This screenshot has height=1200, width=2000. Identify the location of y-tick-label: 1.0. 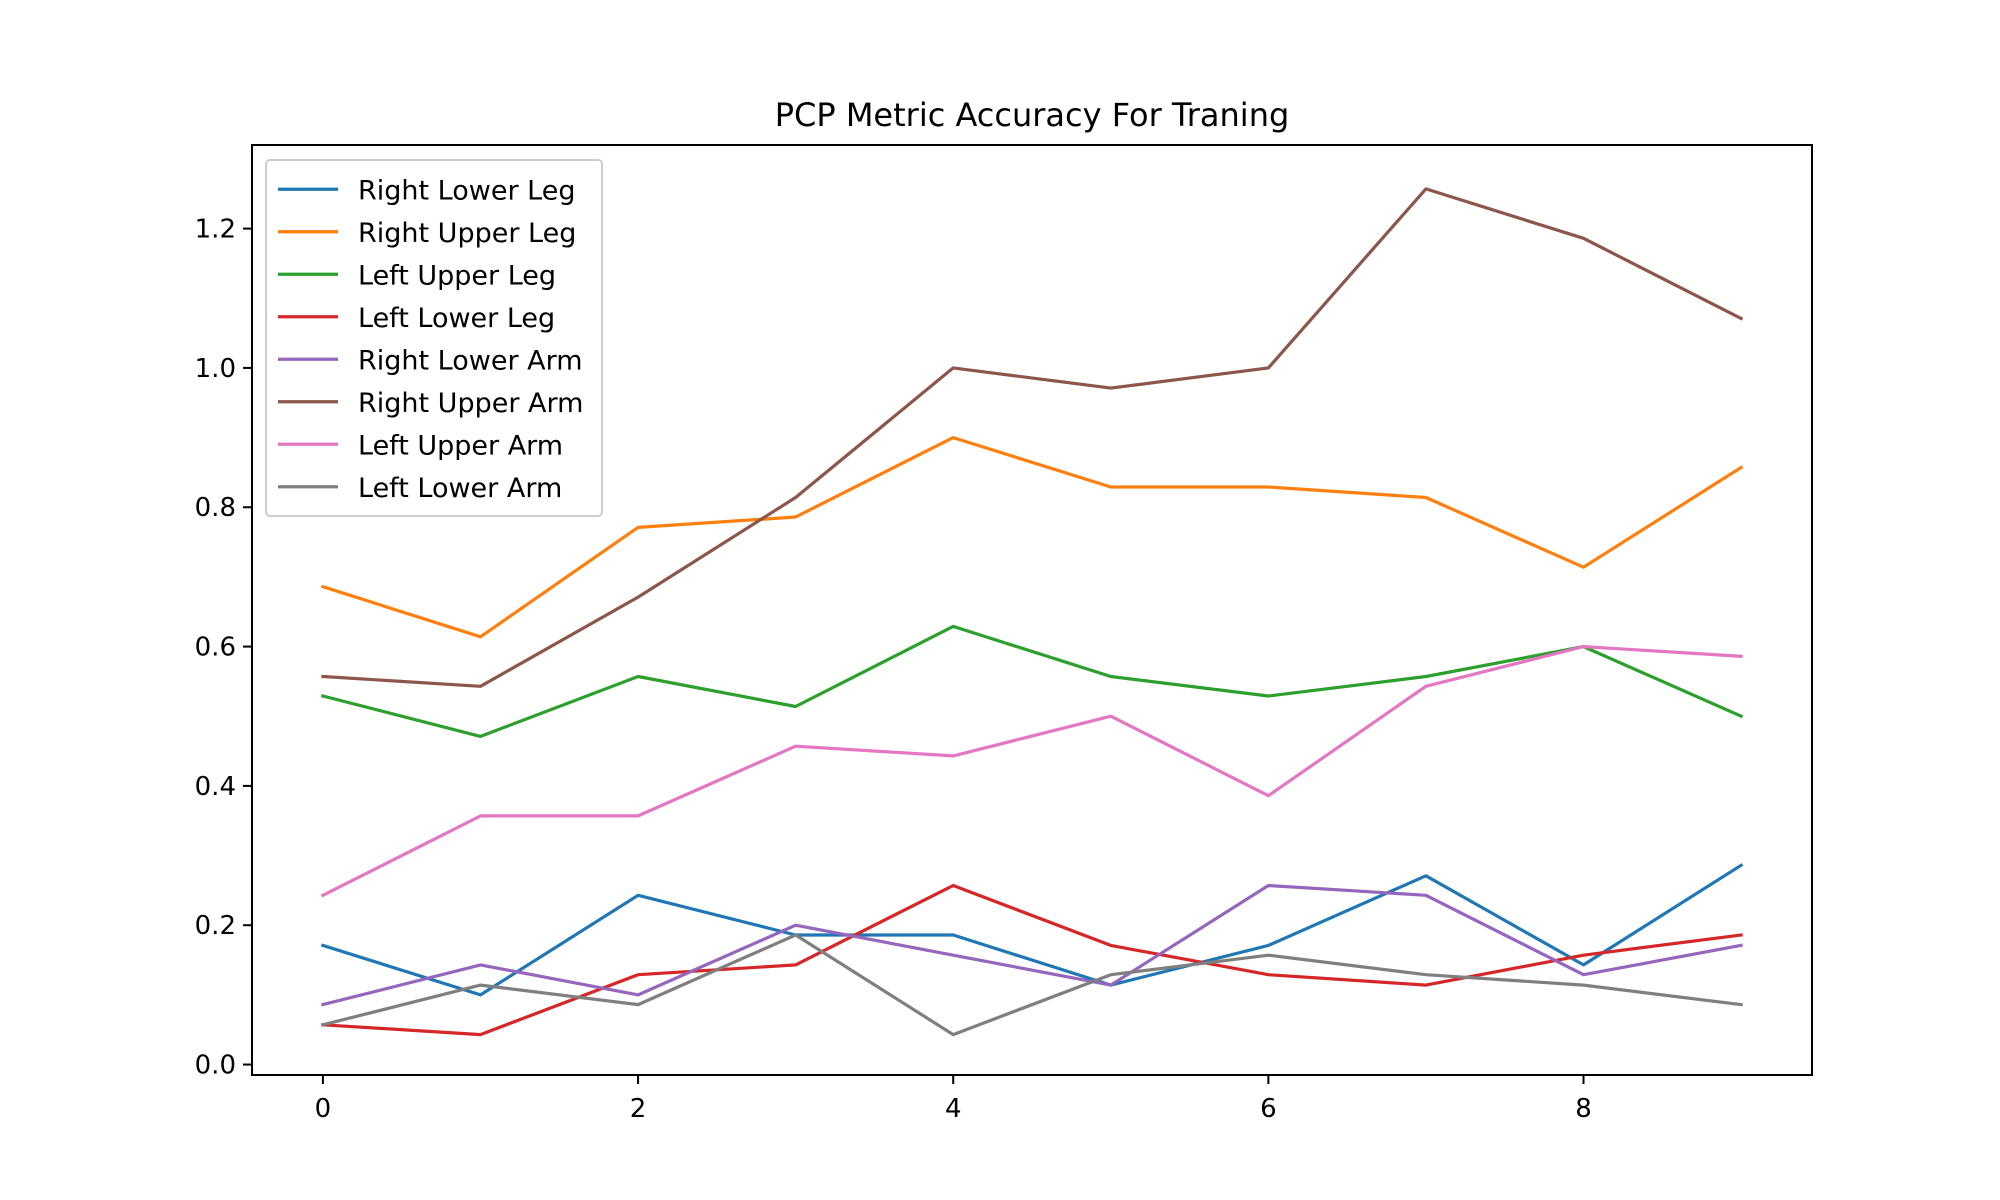
(215, 369).